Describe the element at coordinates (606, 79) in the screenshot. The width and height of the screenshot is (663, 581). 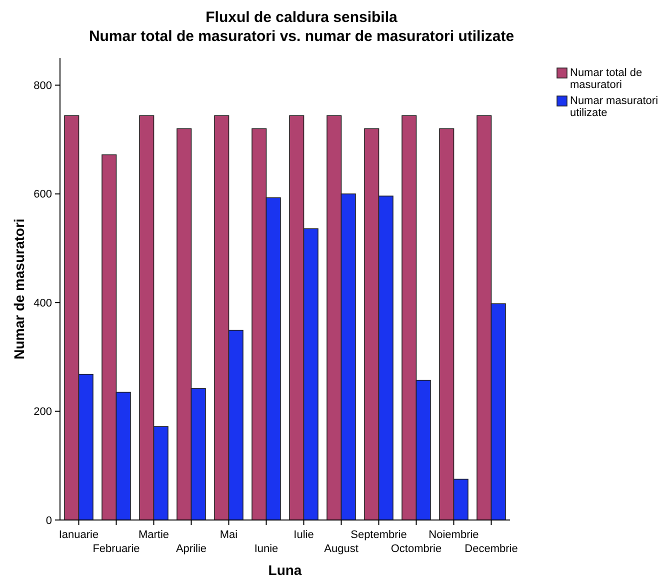
I see `legend-label: Numar total de masuratori` at that location.